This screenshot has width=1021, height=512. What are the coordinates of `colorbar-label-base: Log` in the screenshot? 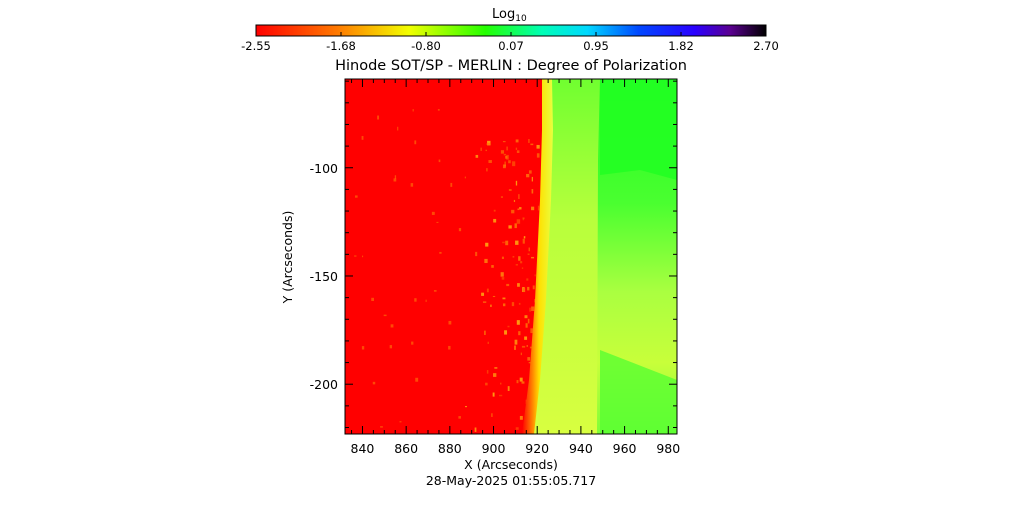 It's located at (503, 14).